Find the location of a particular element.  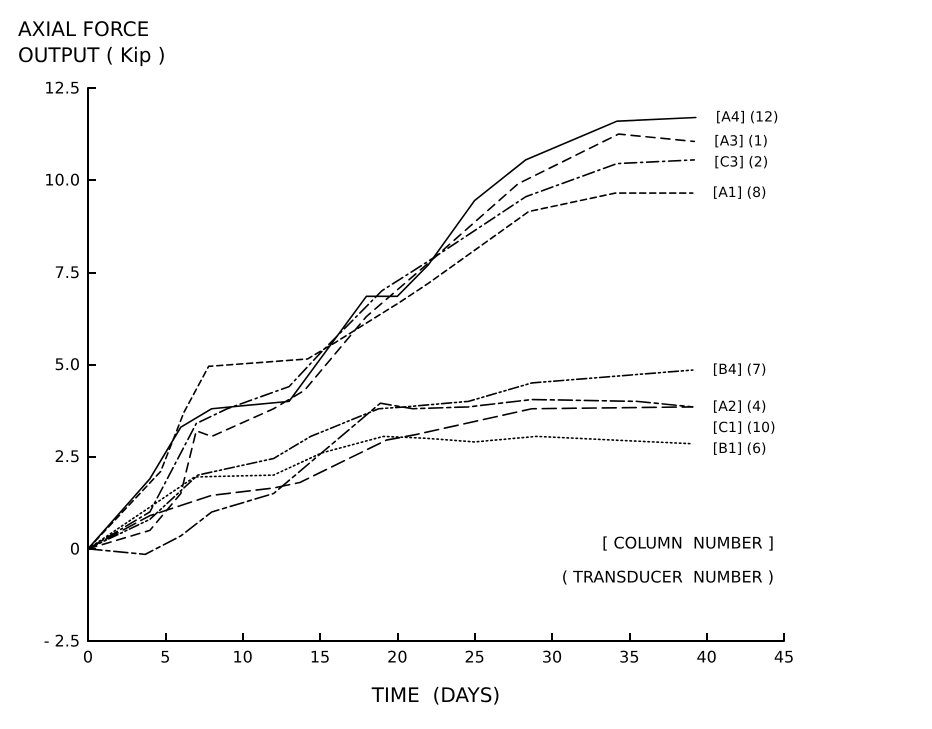

y-tick-label: 5.0 is located at coordinates (67, 364).